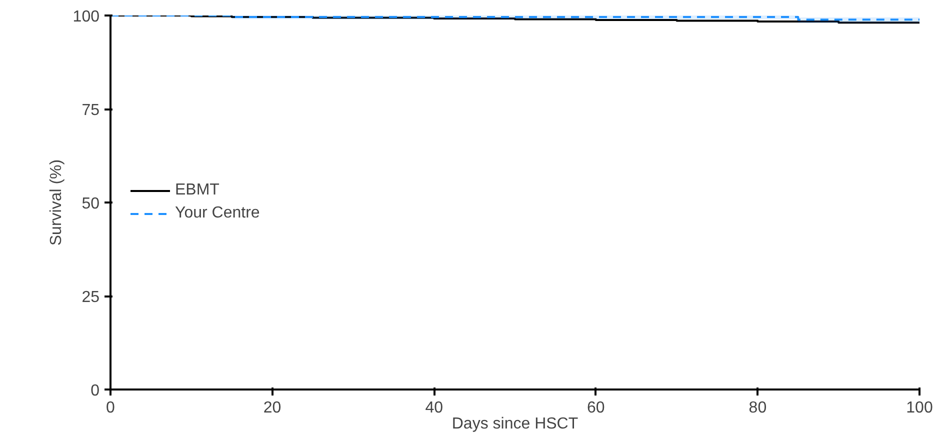  What do you see at coordinates (56, 202) in the screenshot?
I see `y-axis-title: Survival (%)` at bounding box center [56, 202].